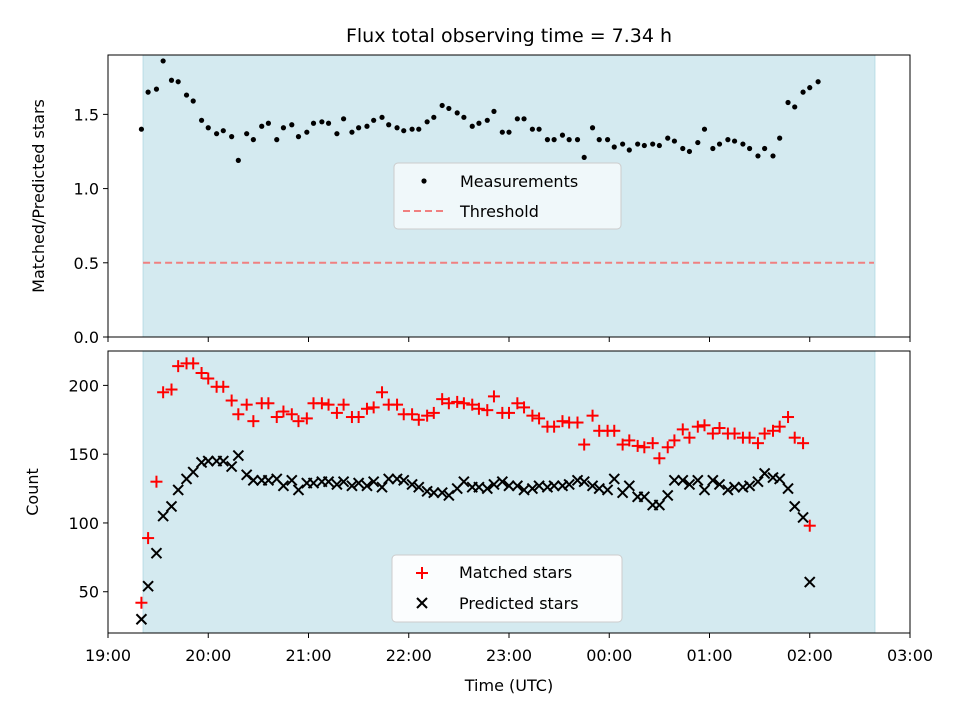  Describe the element at coordinates (508, 685) in the screenshot. I see `x-axis-label: Time (UTC)` at that location.